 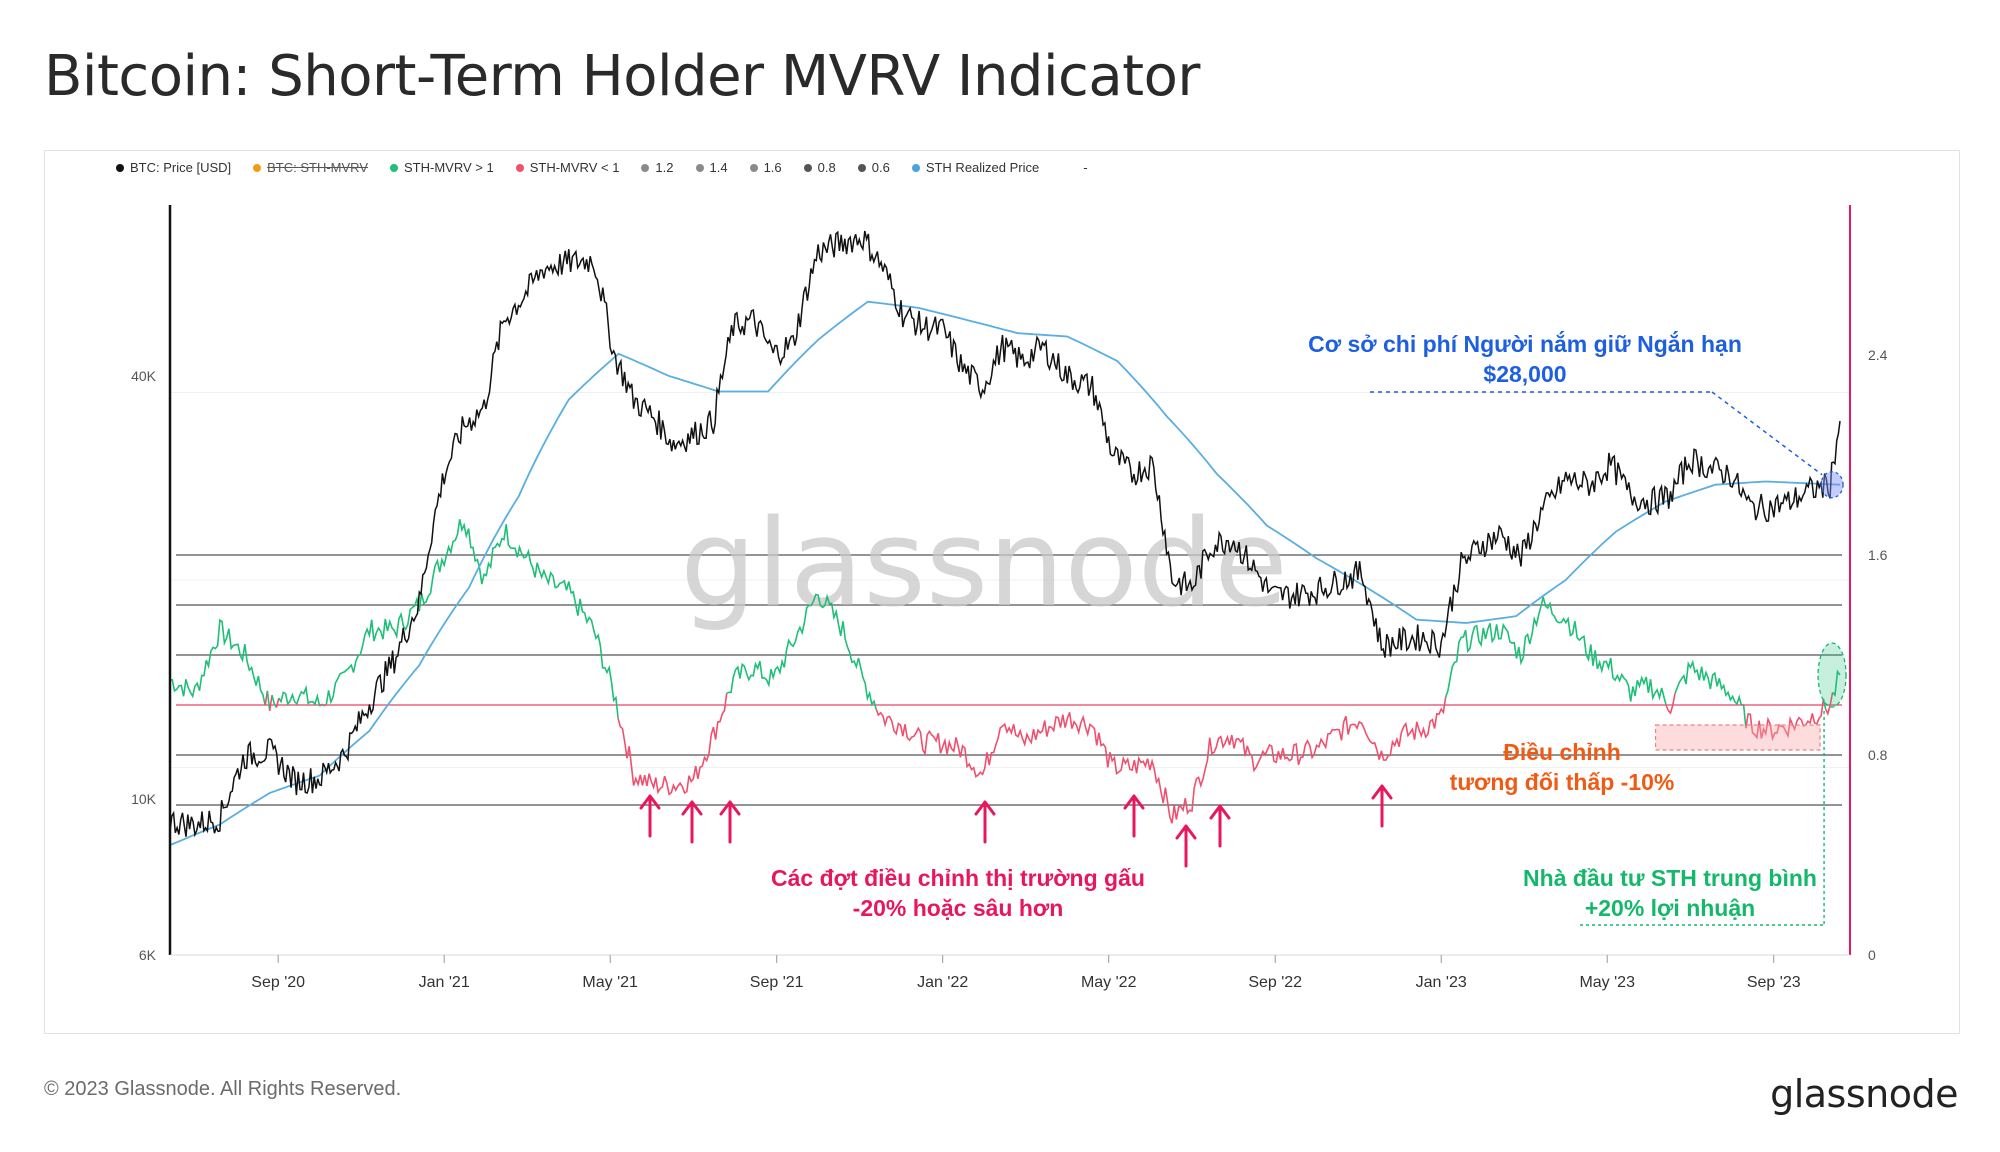 I want to click on right-tick-0: 0, so click(x=1872, y=955).